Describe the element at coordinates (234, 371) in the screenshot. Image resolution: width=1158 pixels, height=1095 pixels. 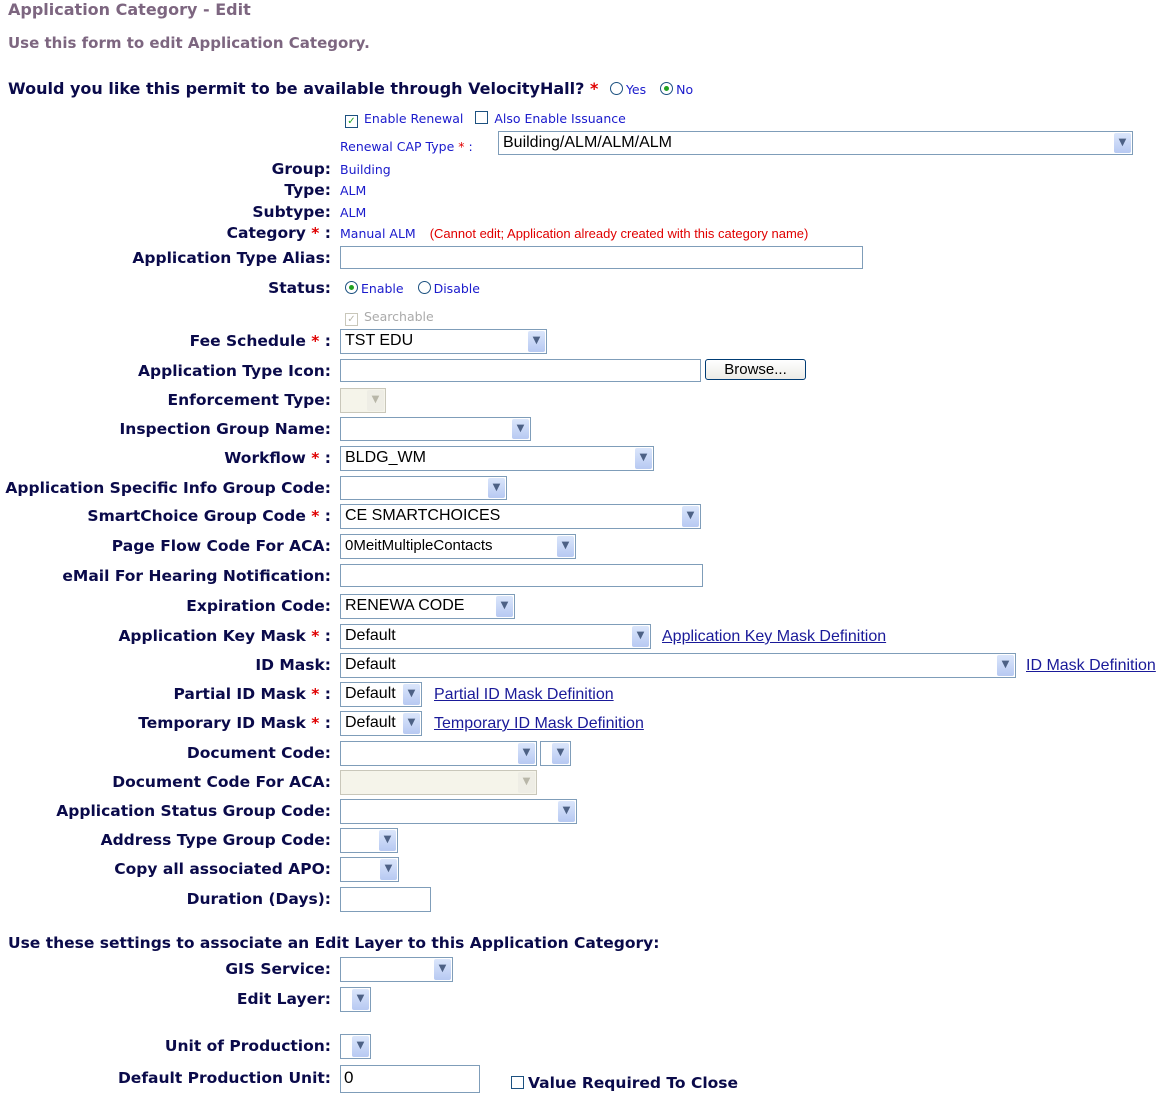
I see `icon-label: Application Type Icon:` at that location.